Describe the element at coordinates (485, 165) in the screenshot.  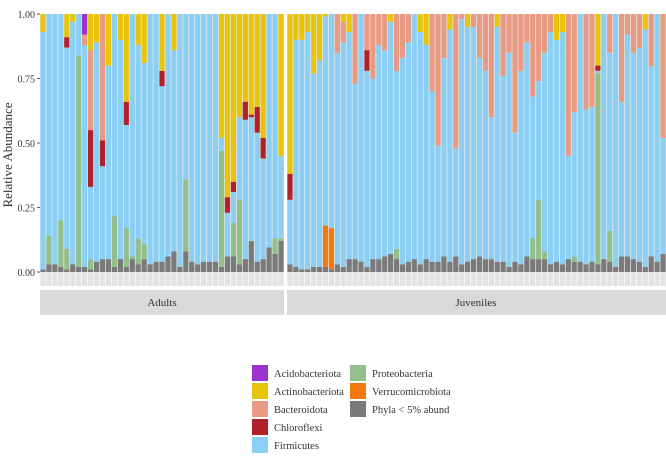
I see `bar-juveniles-34-firmicutes` at that location.